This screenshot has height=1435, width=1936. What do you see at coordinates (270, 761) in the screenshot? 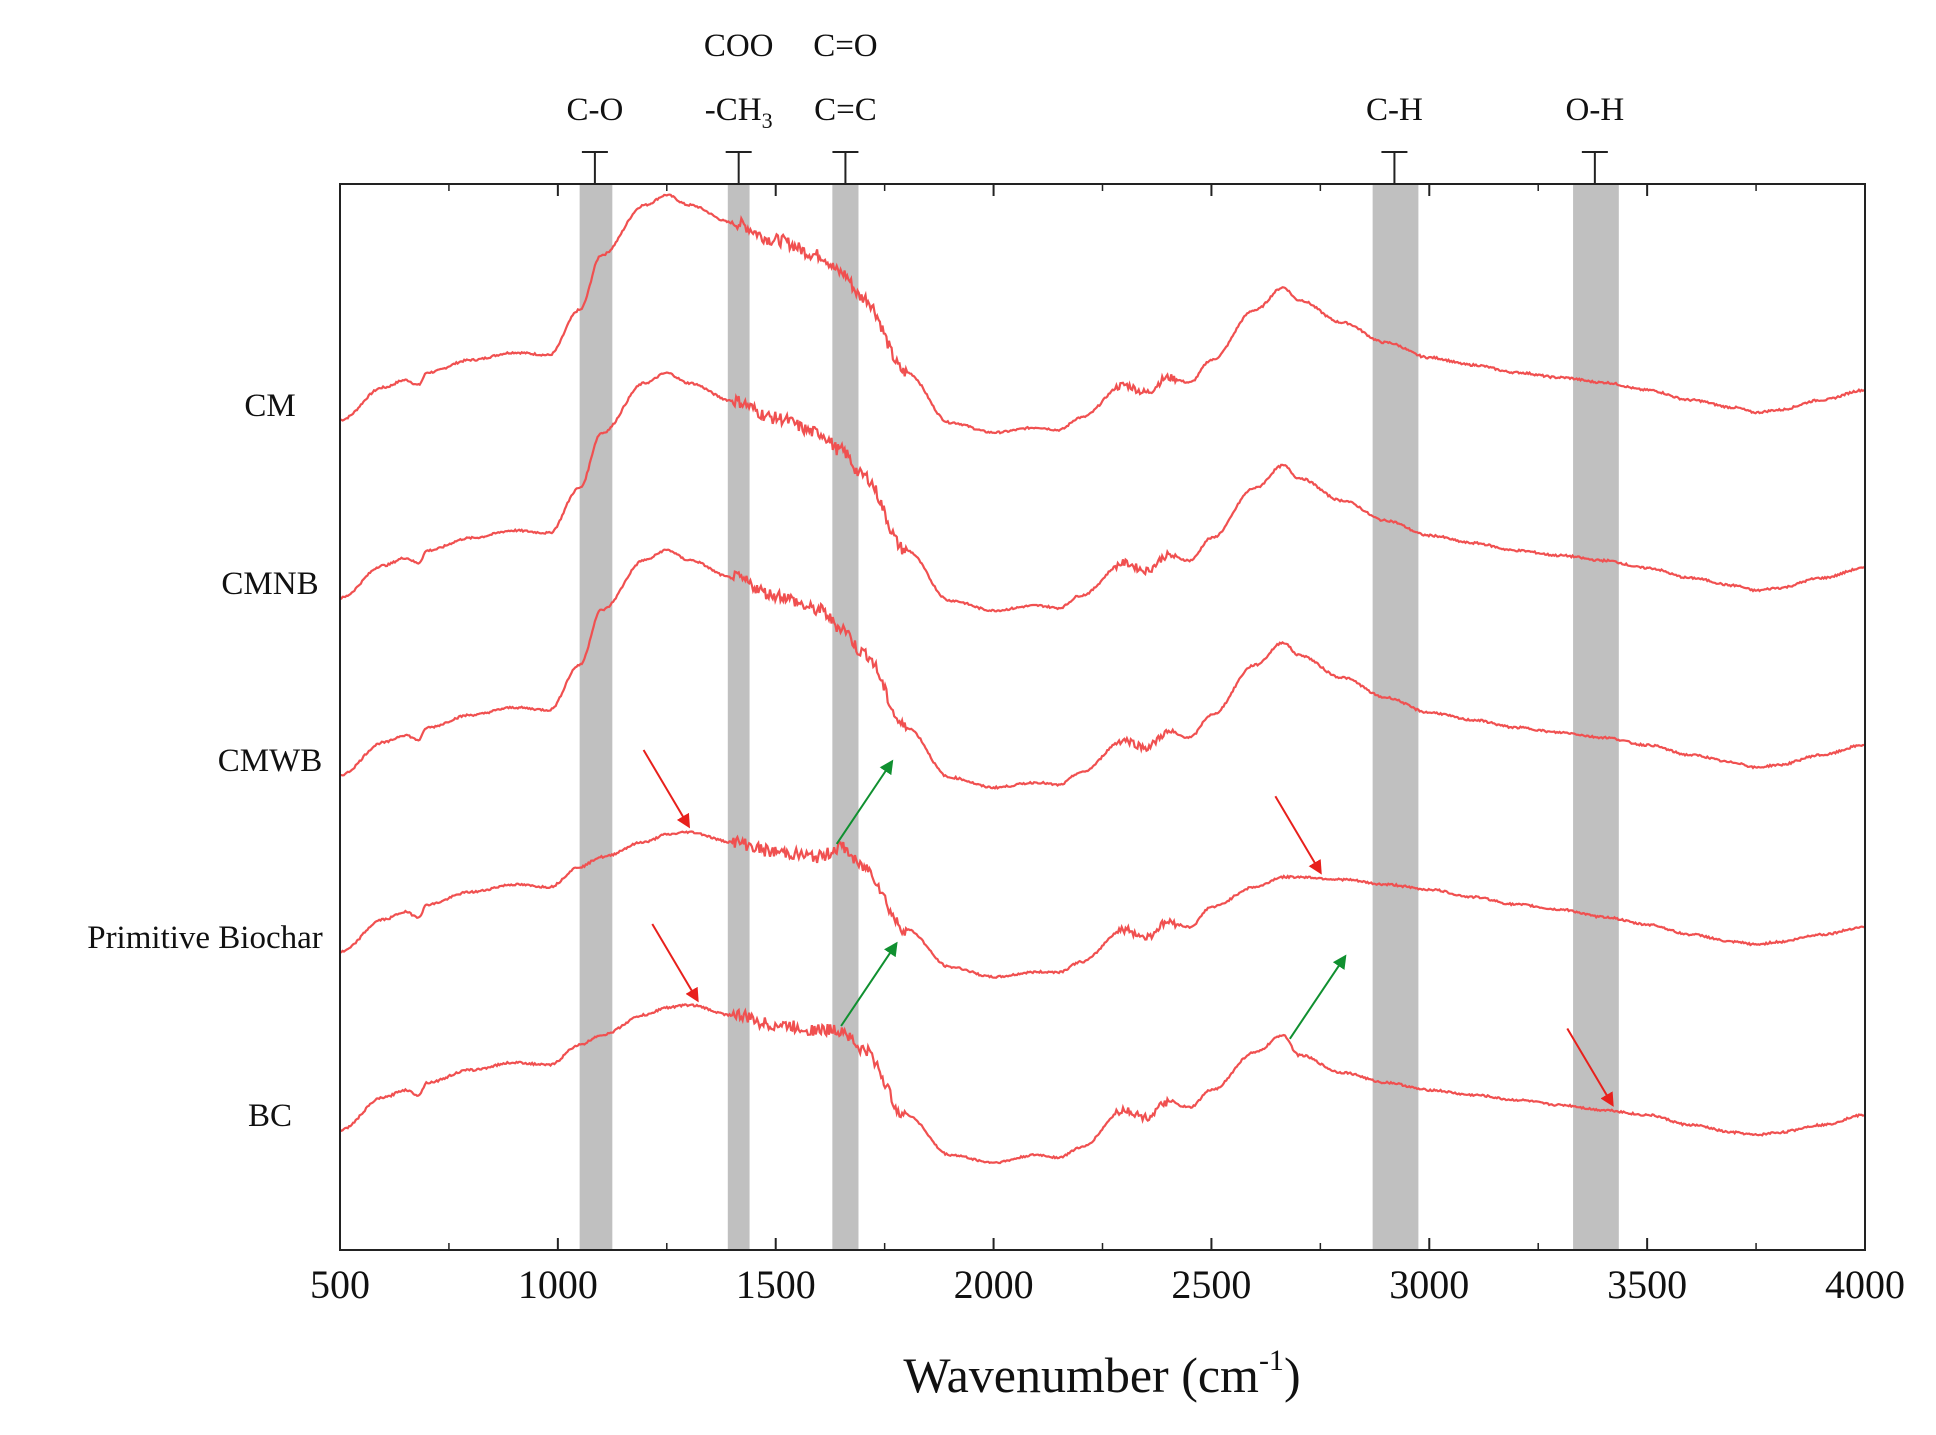
I see `series-label-cmwb: CMWB` at bounding box center [270, 761].